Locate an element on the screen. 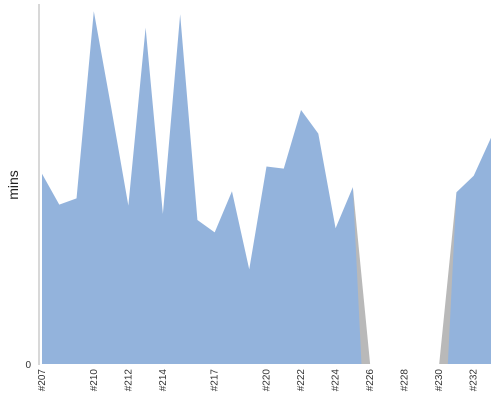  x-tick-label: #220 is located at coordinates (267, 380).